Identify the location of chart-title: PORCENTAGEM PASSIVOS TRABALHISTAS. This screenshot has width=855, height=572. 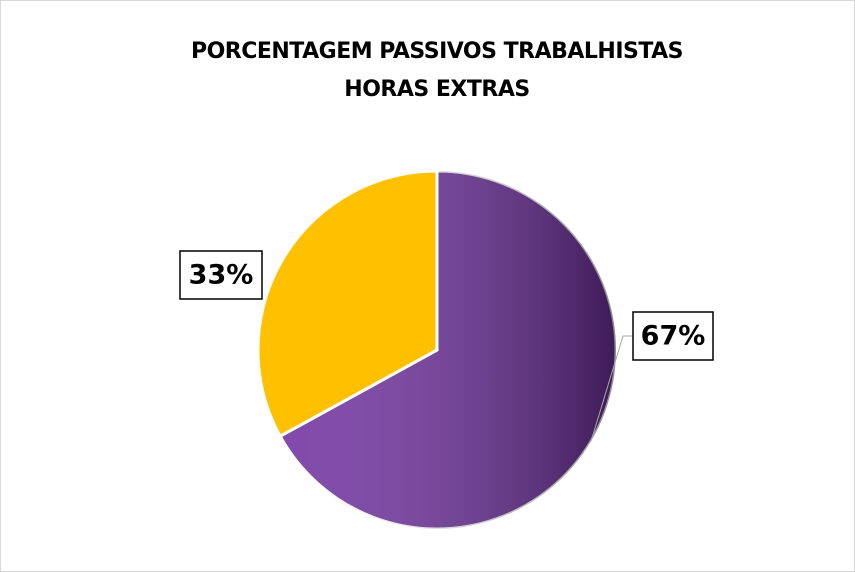
(437, 51).